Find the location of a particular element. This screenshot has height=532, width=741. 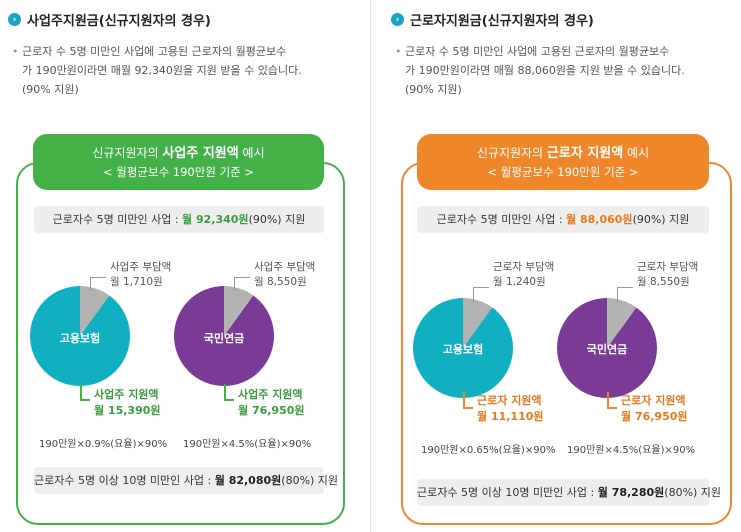

support-amount: 사업주 지원액 월 15,390원 is located at coordinates (127, 403).